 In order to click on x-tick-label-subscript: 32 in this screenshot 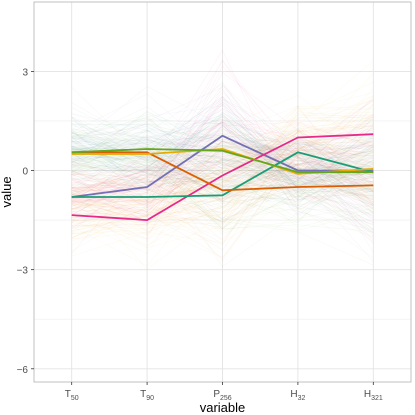, I will do `click(302, 398)`.